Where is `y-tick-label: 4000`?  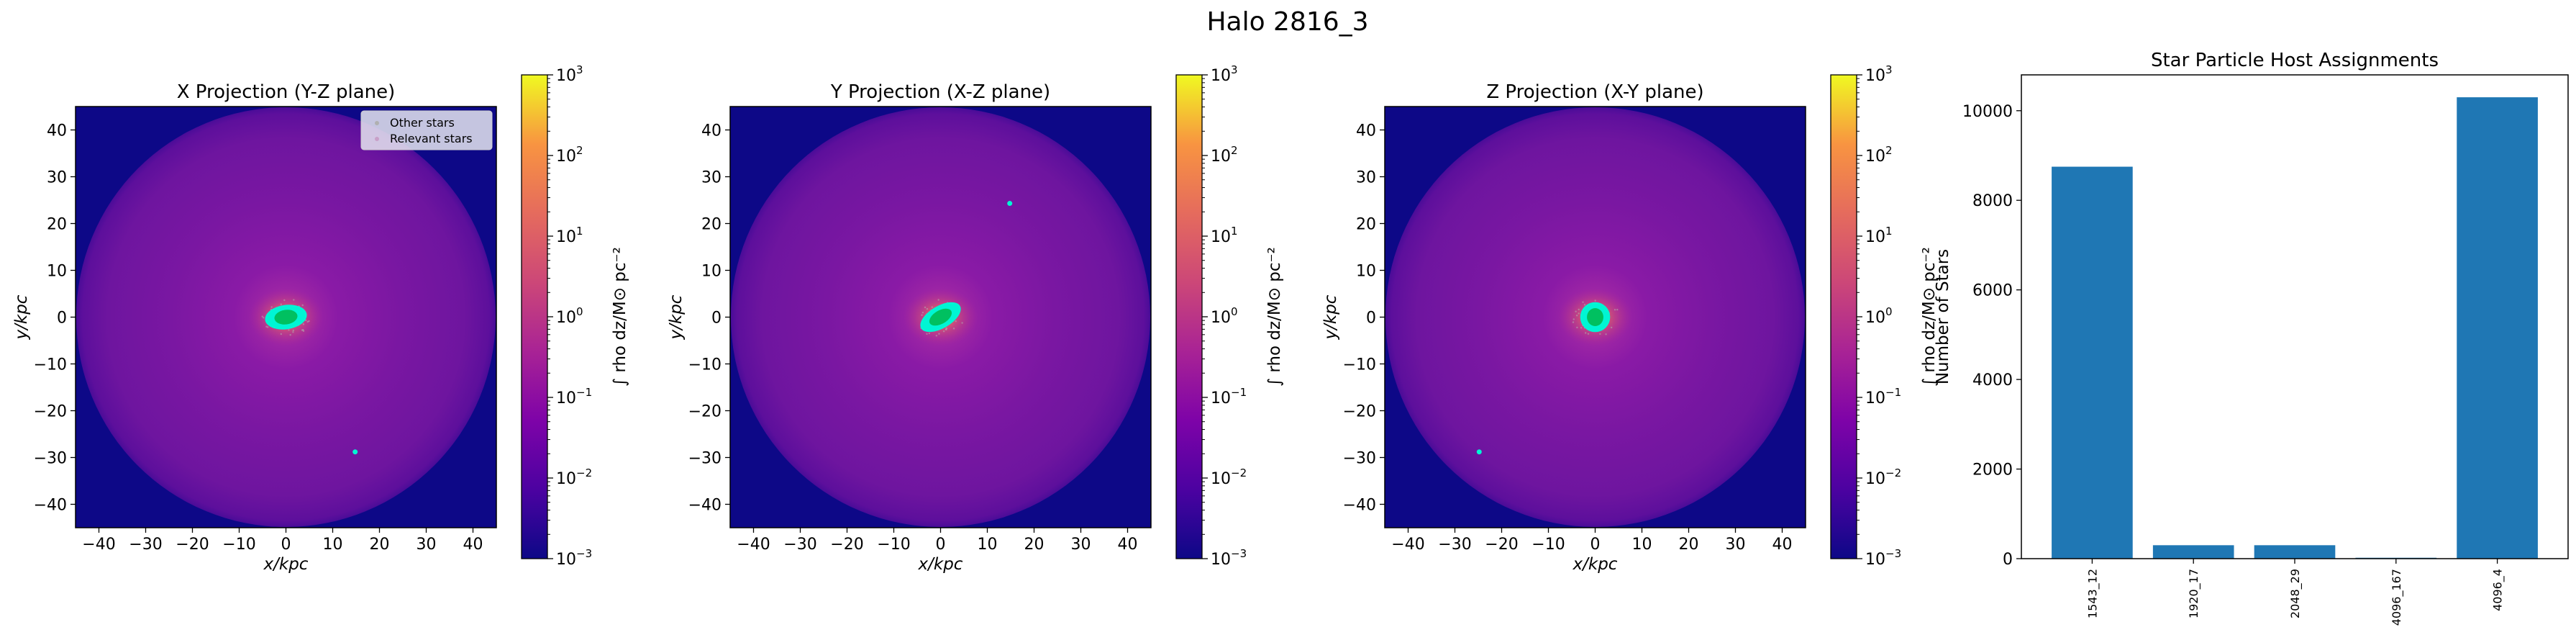 y-tick-label: 4000 is located at coordinates (1992, 380).